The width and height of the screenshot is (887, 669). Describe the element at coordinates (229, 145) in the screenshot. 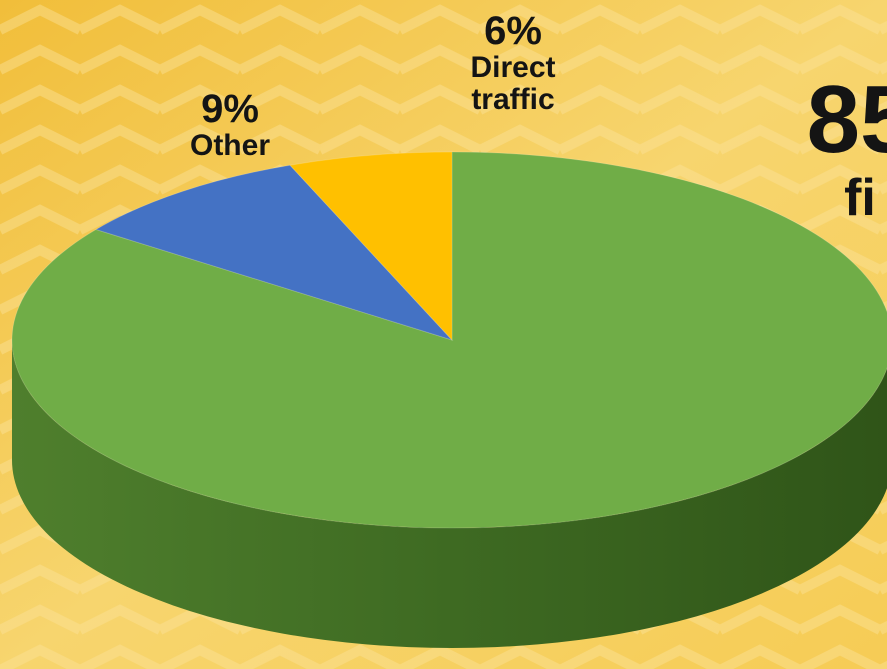

I see `category-label: Other` at that location.